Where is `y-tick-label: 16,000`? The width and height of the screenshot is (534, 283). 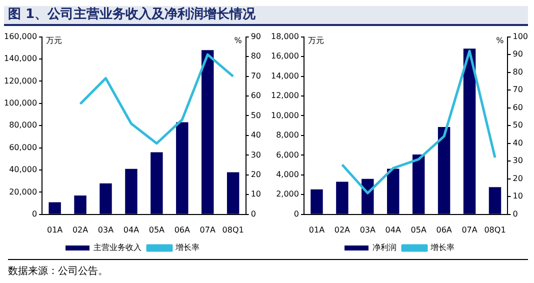
y-tick-label: 16,000 is located at coordinates (284, 56).